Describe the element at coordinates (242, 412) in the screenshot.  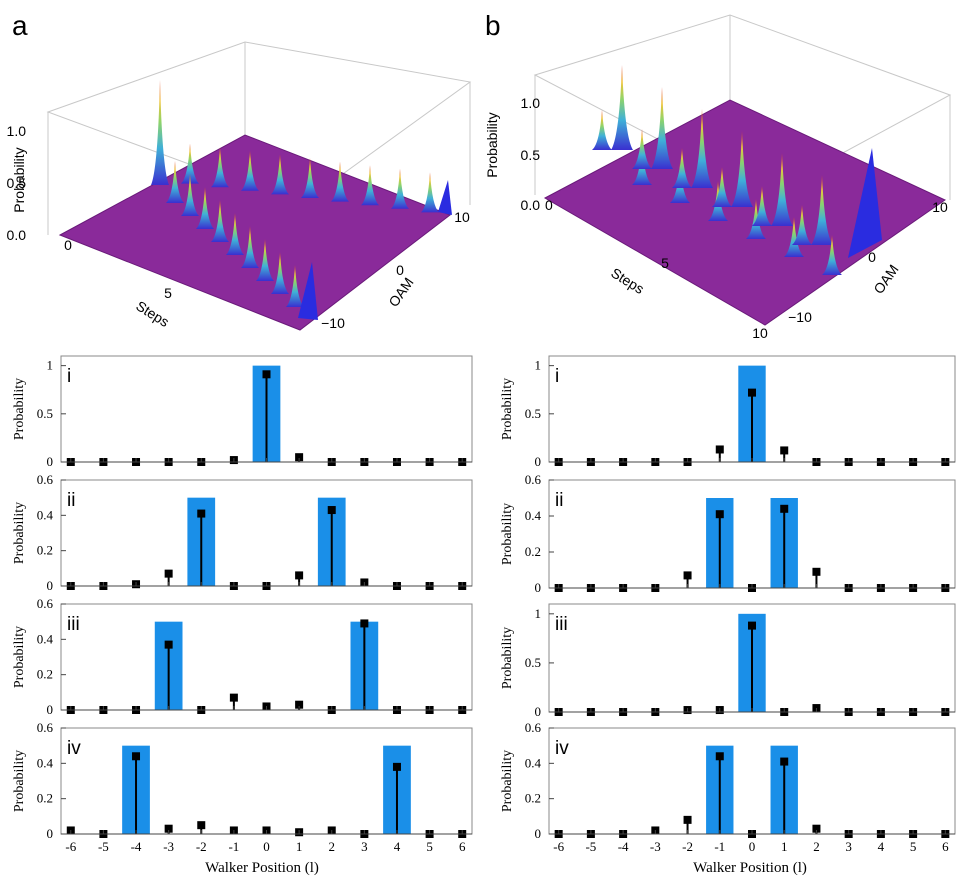
I see `bar-chart-a-i: 0 0.5 1 Probability i` at that location.